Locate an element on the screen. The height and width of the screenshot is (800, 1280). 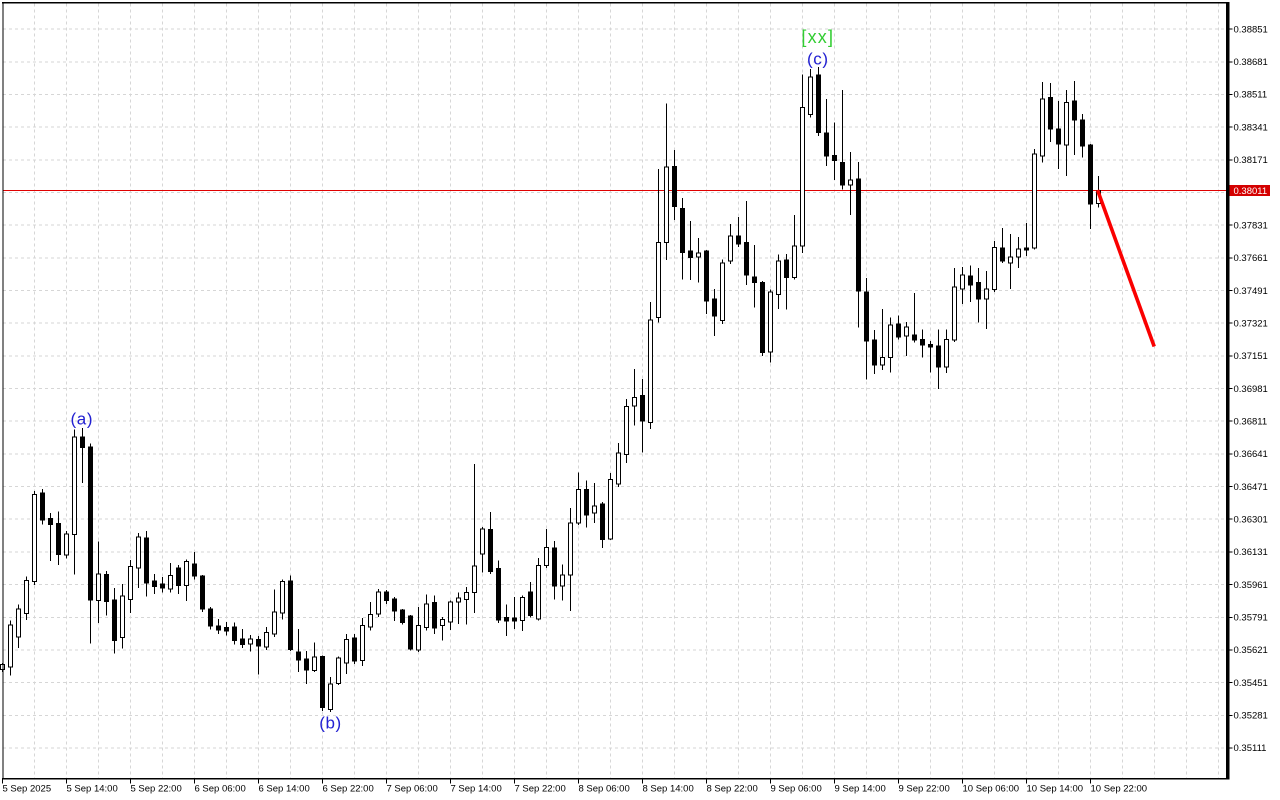
svg-text: 0.37151 is located at coordinates (1251, 356).